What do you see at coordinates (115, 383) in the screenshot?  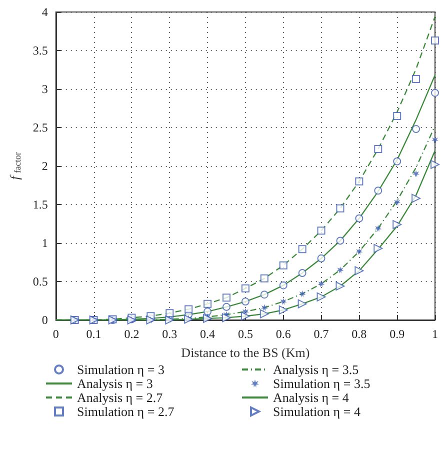 I see `legend-label: Analysis η = 3` at bounding box center [115, 383].